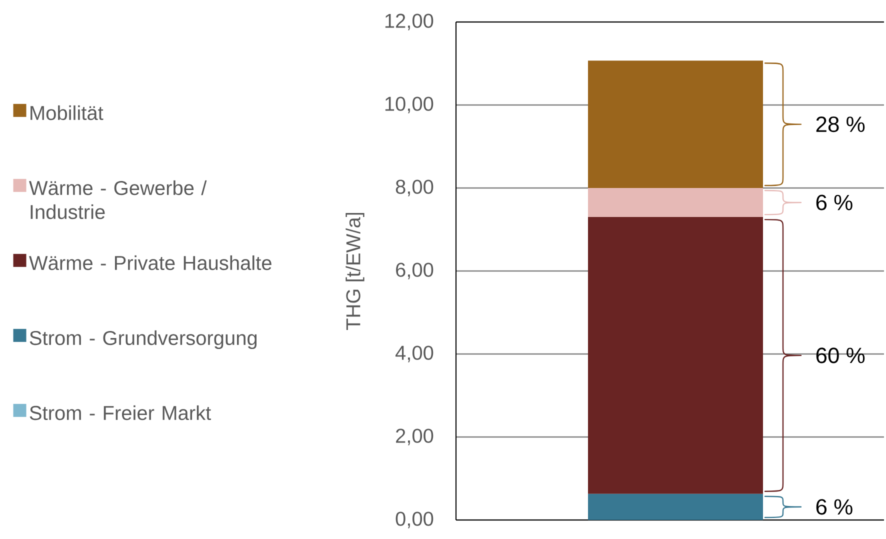 This screenshot has width=886, height=539. I want to click on y-tick-label: 12,00, so click(409, 22).